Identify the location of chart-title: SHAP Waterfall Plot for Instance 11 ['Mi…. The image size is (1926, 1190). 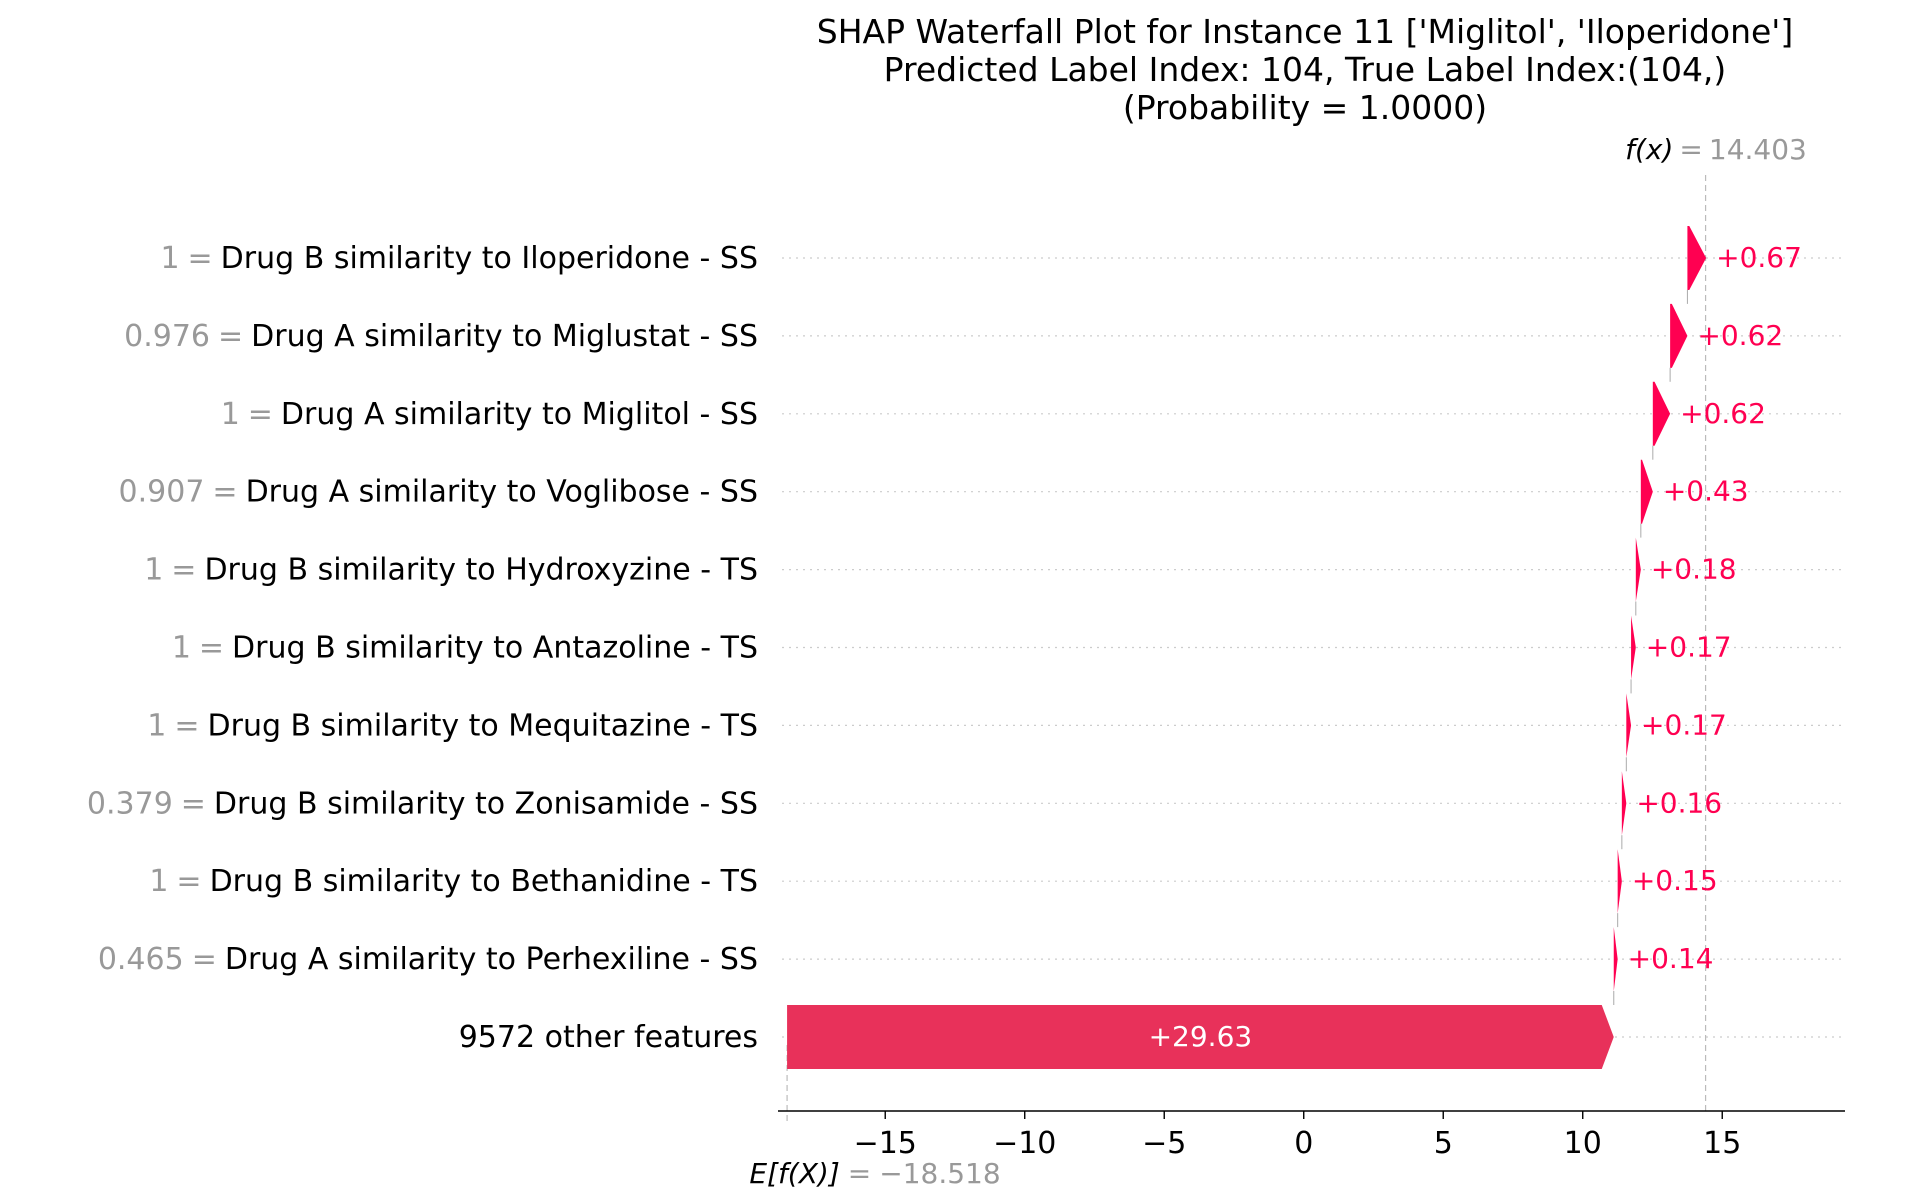
(1305, 69).